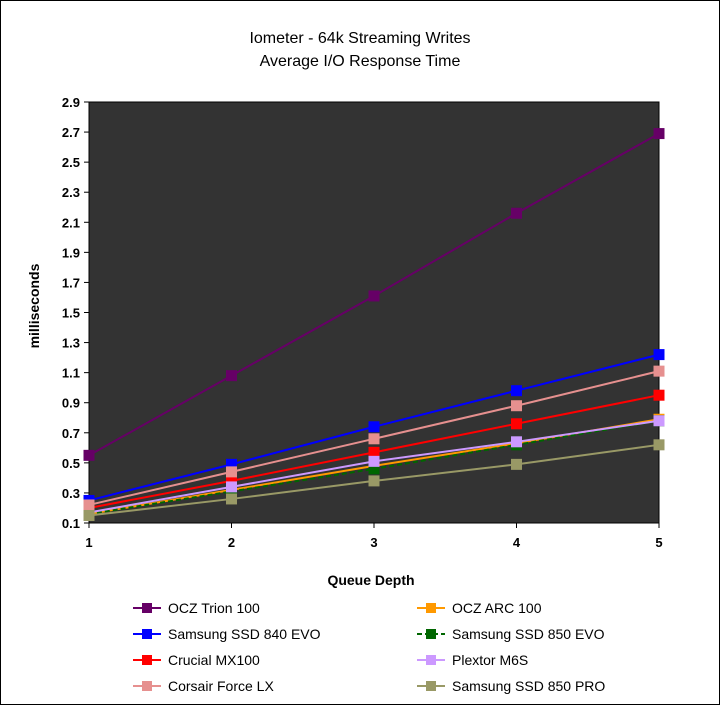  What do you see at coordinates (517, 542) in the screenshot?
I see `x-tick-label: 4` at bounding box center [517, 542].